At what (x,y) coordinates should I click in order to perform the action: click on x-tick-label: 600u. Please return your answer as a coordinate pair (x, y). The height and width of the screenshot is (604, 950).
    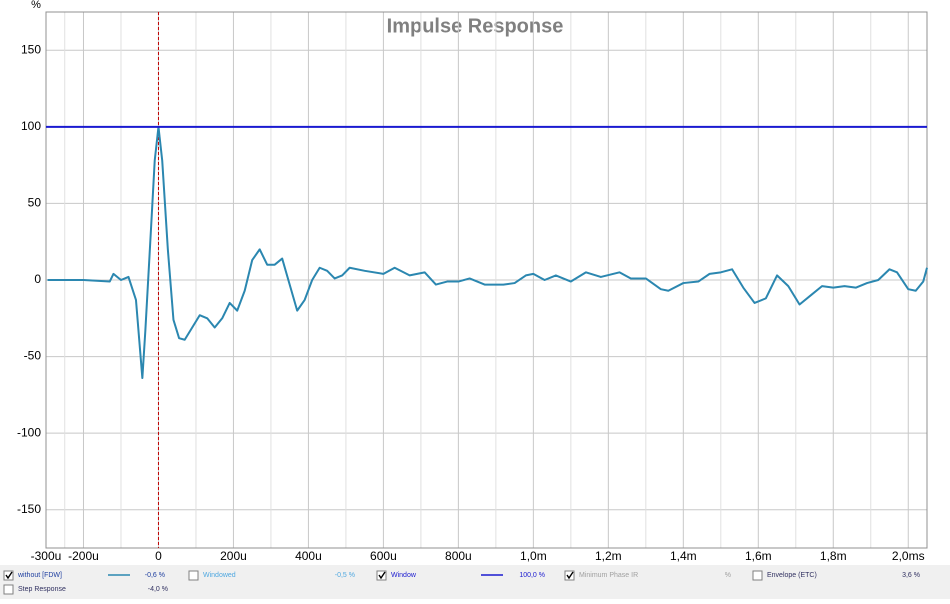
    Looking at the image, I should click on (383, 556).